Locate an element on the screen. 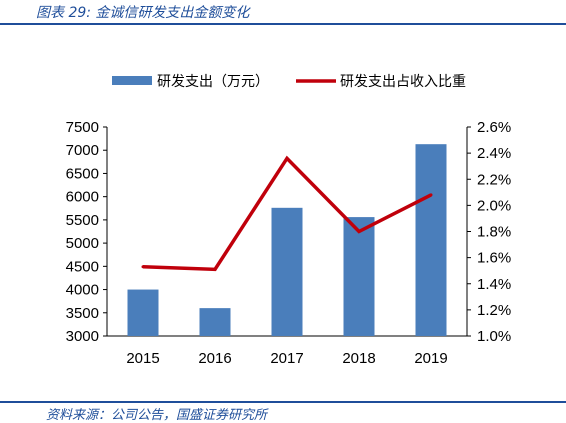 This screenshot has width=566, height=423. bar-2016 is located at coordinates (215, 322).